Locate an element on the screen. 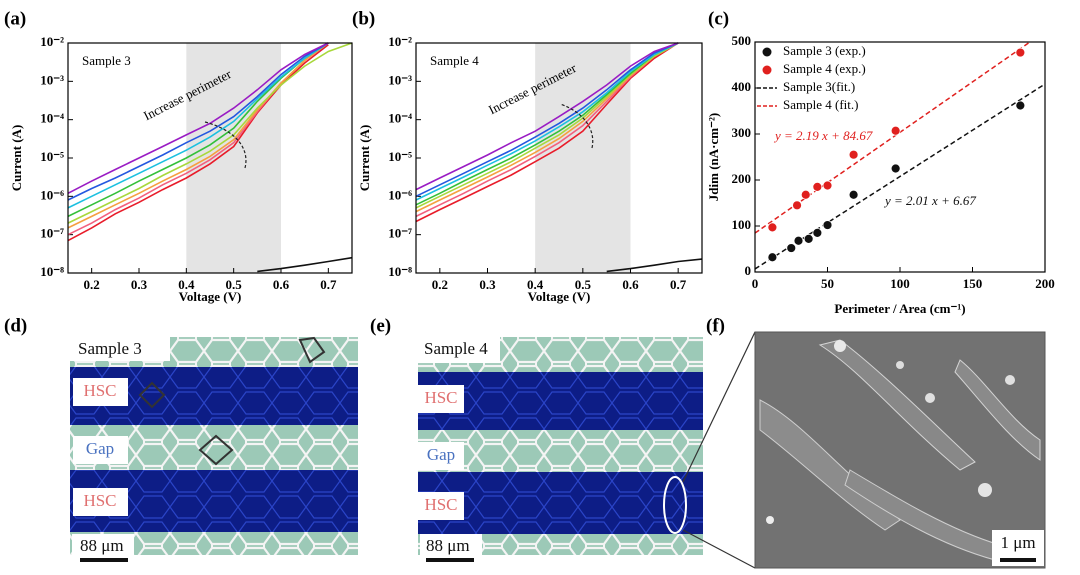  scale-bar-label: 1 μm is located at coordinates (1017, 542).